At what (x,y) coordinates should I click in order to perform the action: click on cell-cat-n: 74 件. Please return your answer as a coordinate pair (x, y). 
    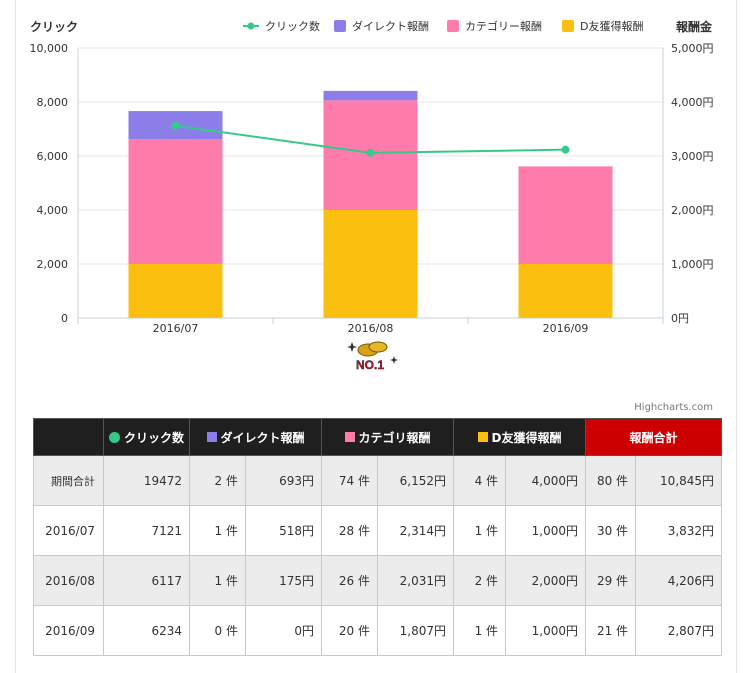
    Looking at the image, I should click on (350, 480).